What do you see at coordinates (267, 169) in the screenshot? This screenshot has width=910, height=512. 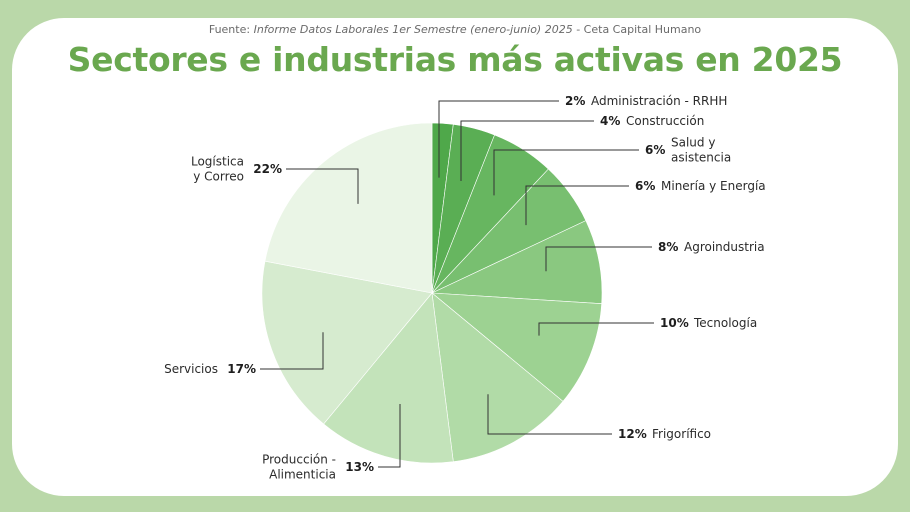 I see `slice-pct-label-9: 22%` at bounding box center [267, 169].